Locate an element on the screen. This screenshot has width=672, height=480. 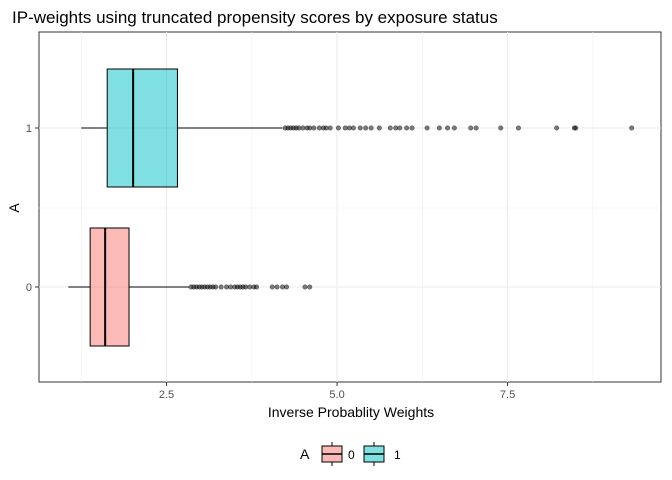
x-tick-label: 2.5 is located at coordinates (166, 395).